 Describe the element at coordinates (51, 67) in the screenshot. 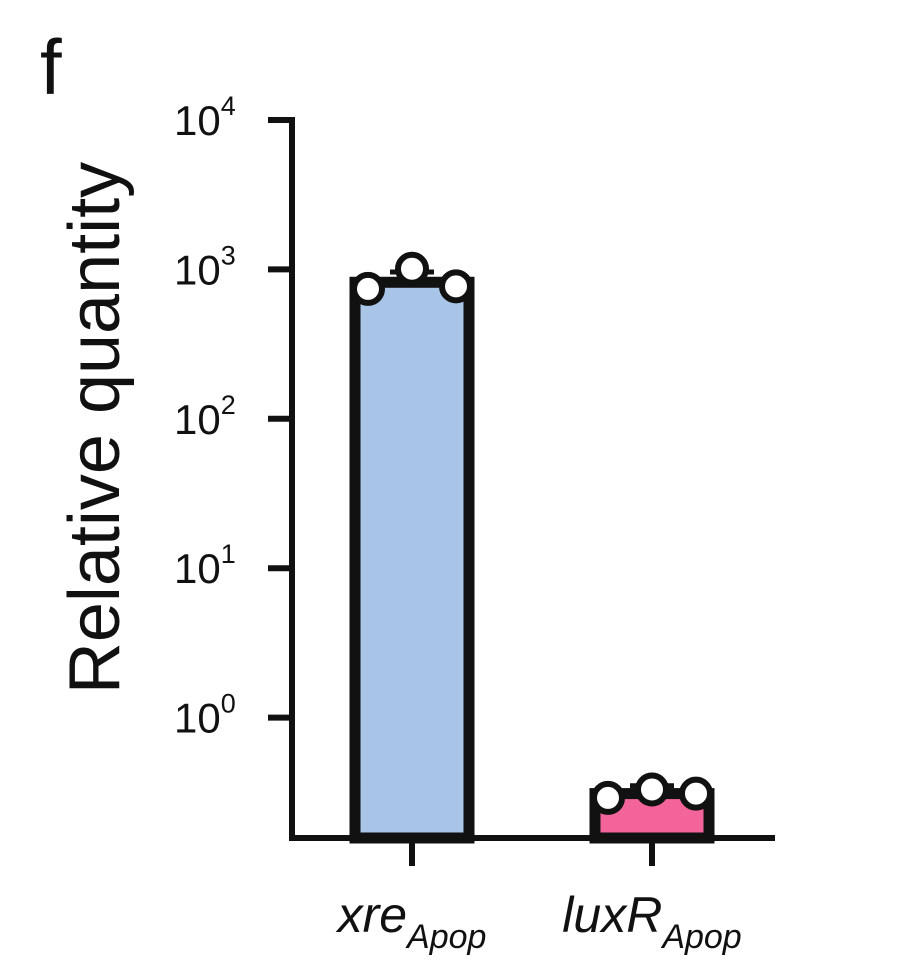

I see `panel-label: f` at that location.